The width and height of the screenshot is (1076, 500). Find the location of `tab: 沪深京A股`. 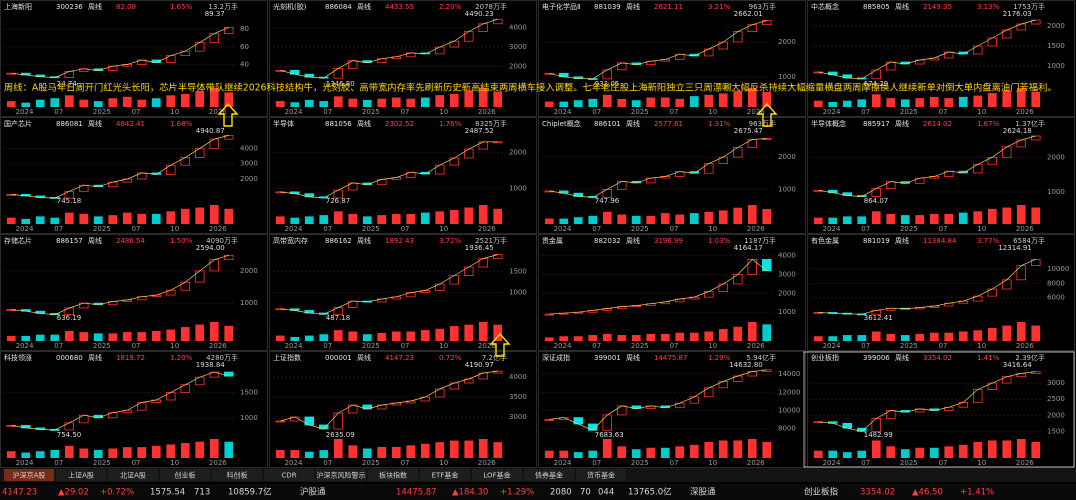

tab: 沪深京A股 is located at coordinates (29, 475).